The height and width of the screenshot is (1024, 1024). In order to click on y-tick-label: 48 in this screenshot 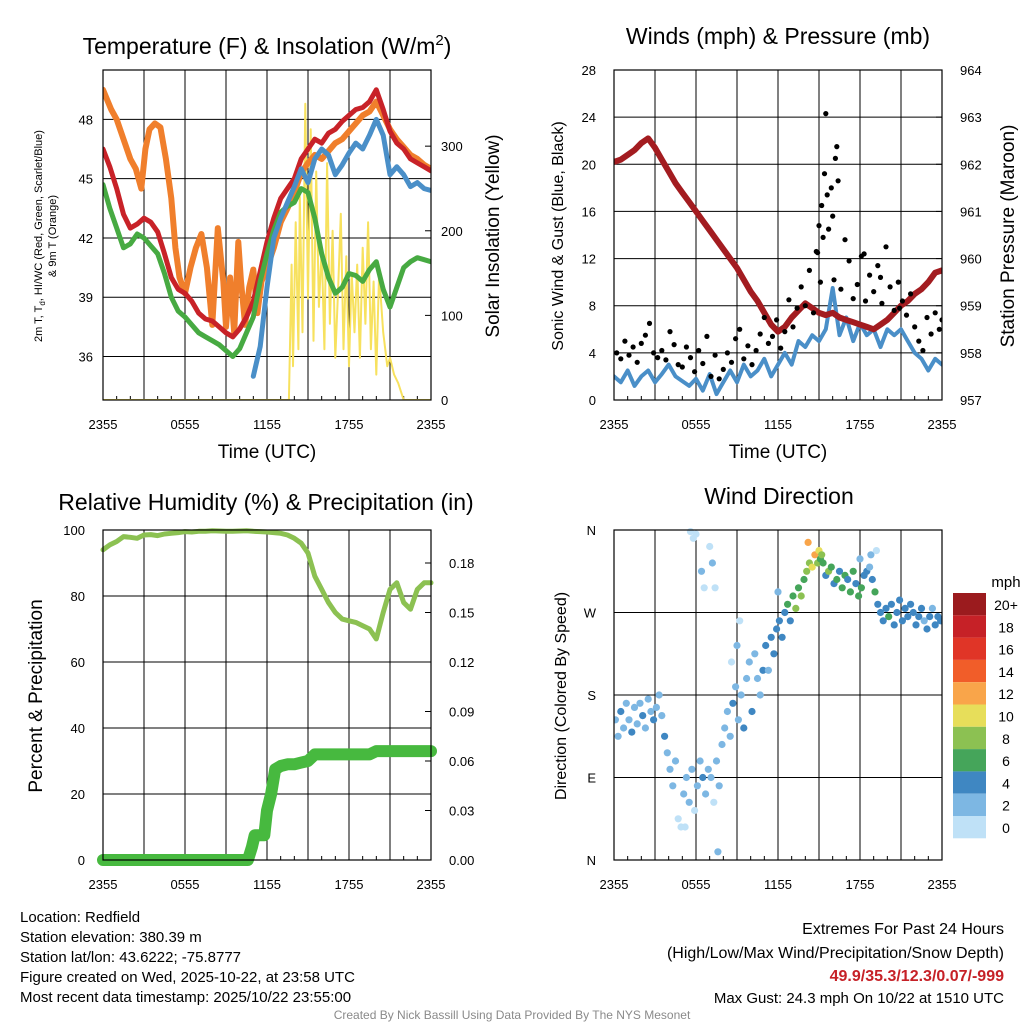, I will do `click(86, 119)`.